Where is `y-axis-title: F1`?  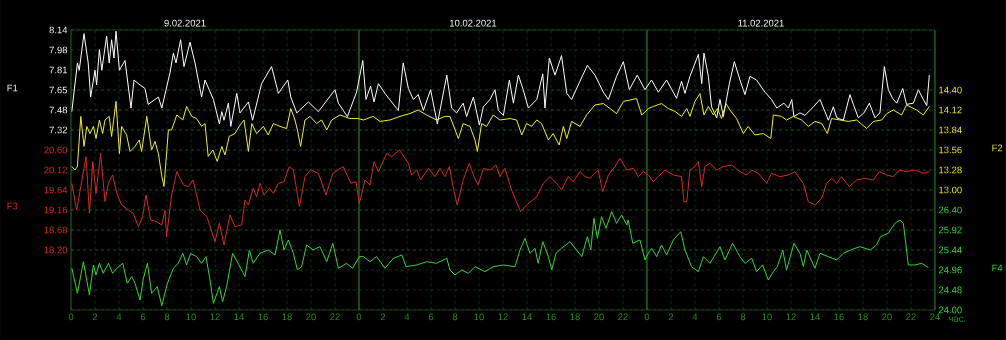
y-axis-title: F1 is located at coordinates (12, 88).